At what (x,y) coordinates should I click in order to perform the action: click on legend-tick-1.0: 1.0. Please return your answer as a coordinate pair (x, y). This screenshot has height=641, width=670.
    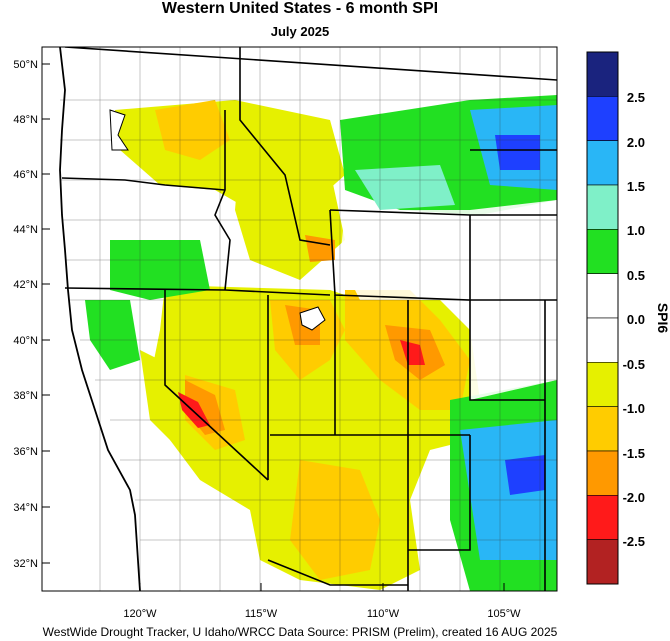
    Looking at the image, I should click on (636, 230).